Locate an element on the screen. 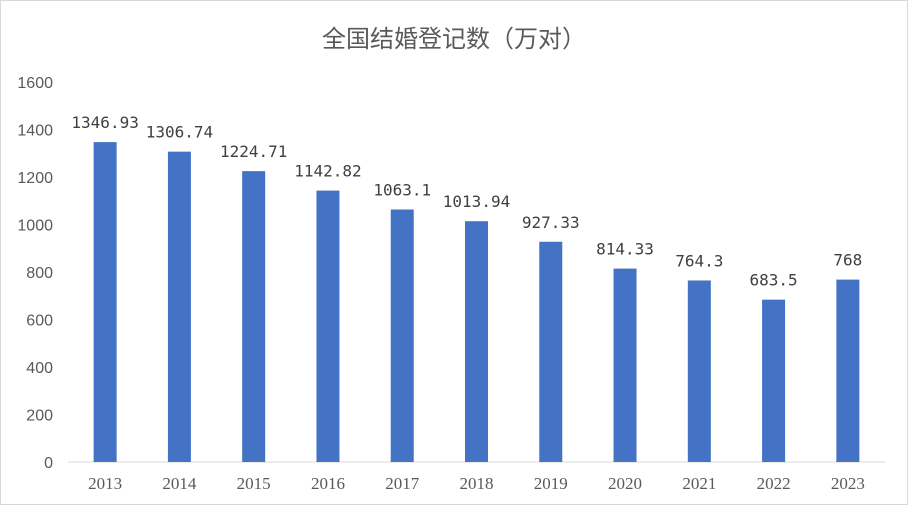 This screenshot has height=505, width=908. data-label-2022: 683.5 is located at coordinates (774, 280).